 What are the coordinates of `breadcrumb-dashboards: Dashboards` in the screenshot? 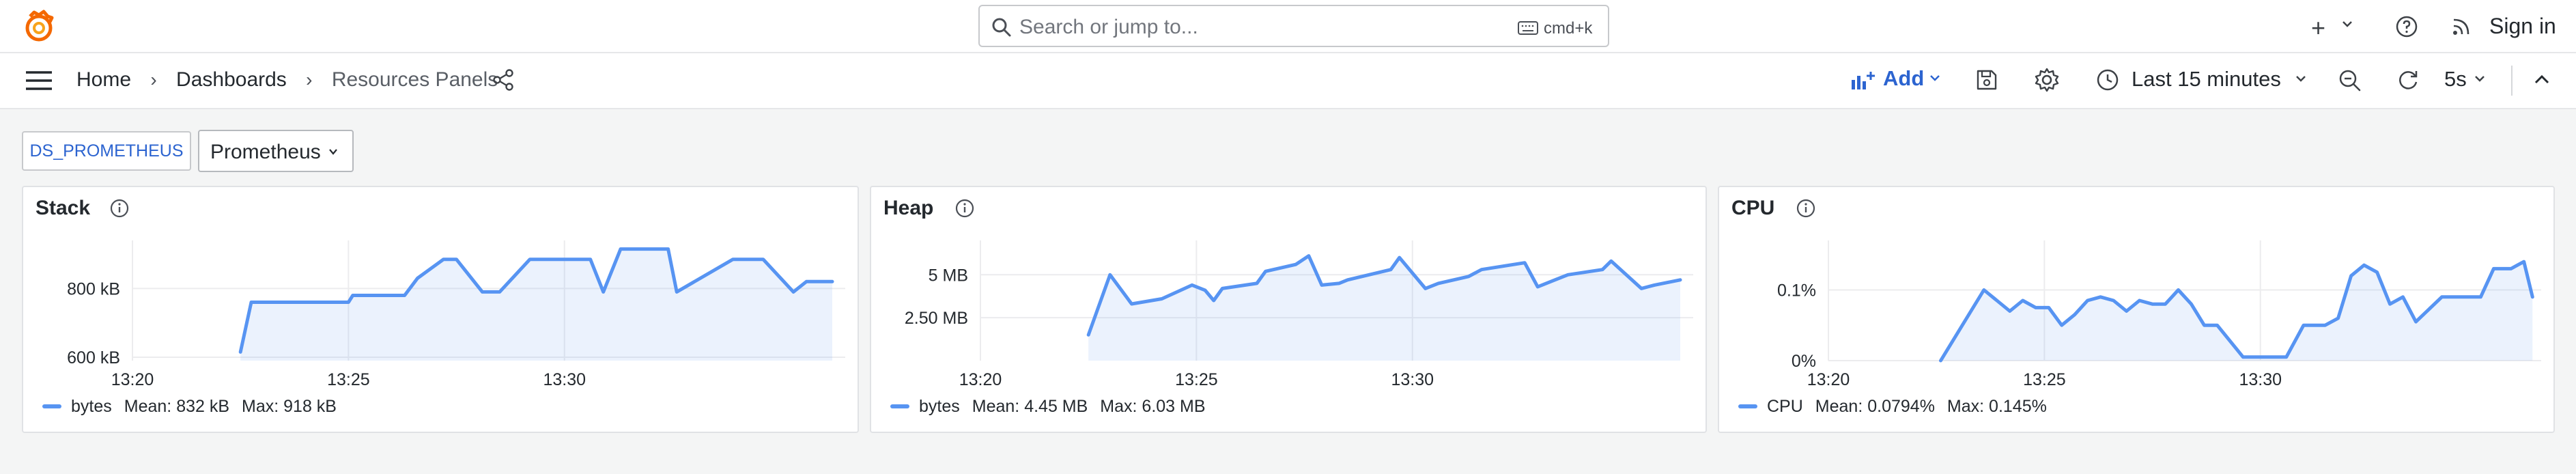 It's located at (232, 80).